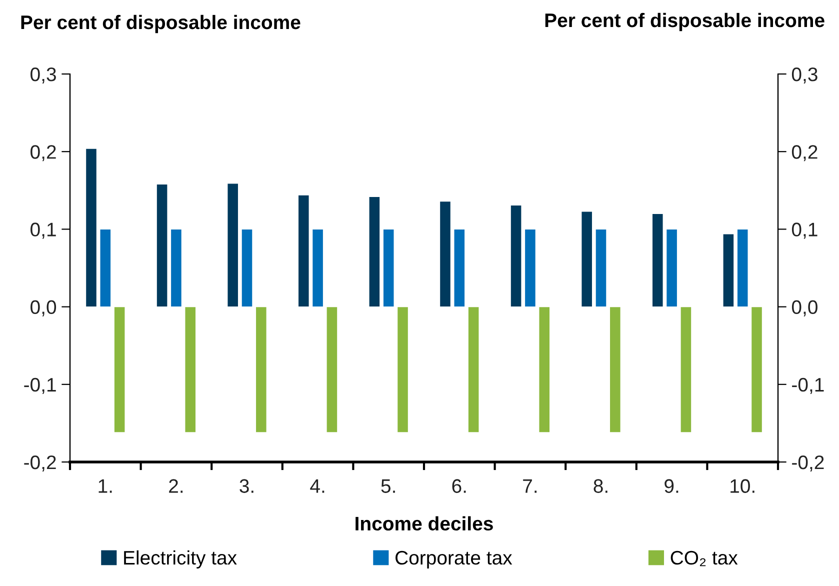  What do you see at coordinates (454, 559) in the screenshot?
I see `legend-label: Corporate tax` at bounding box center [454, 559].